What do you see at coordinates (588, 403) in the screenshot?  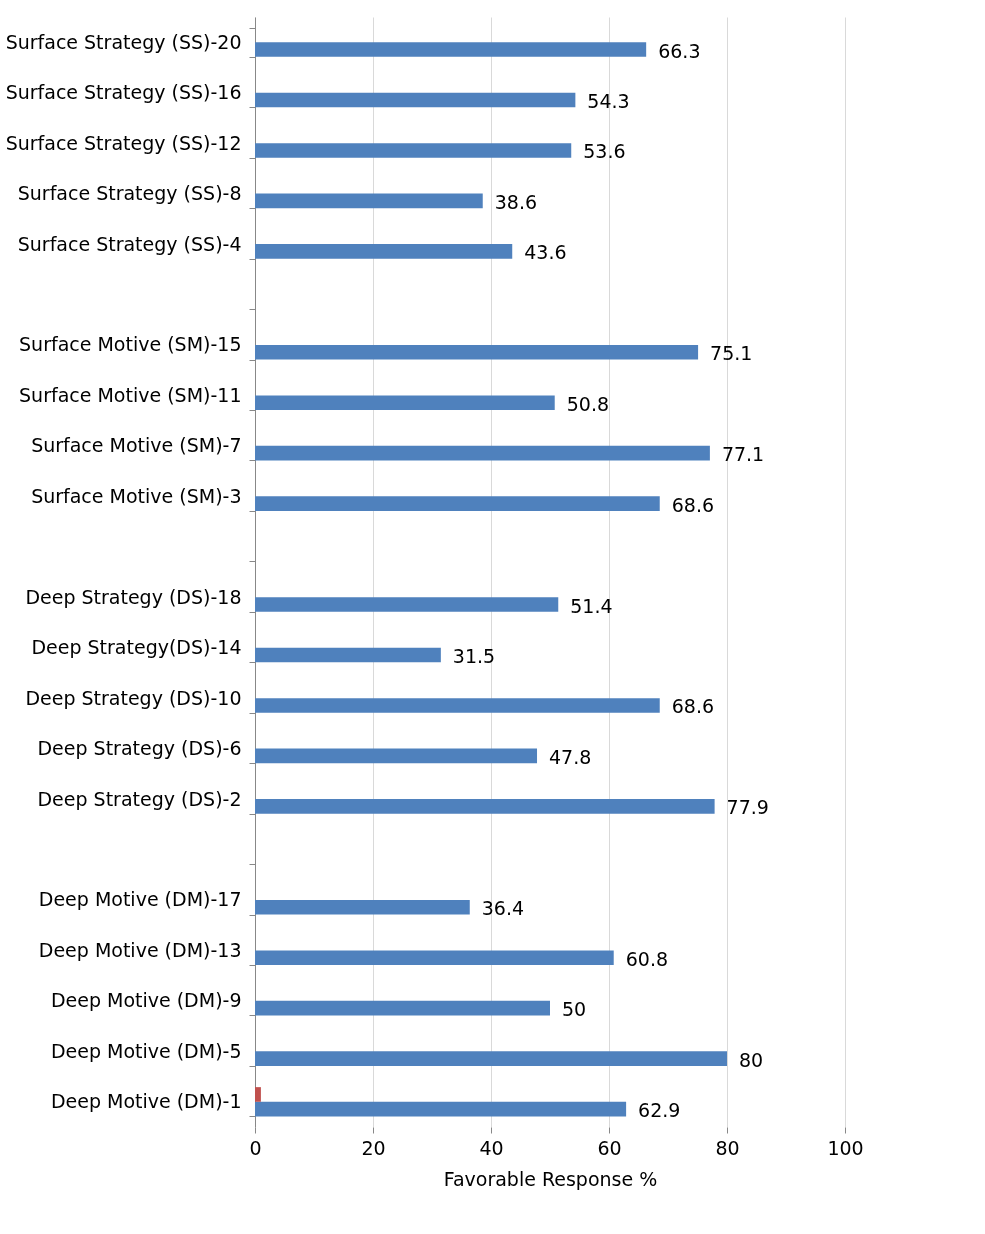 I see `data-label: 50.8` at bounding box center [588, 403].